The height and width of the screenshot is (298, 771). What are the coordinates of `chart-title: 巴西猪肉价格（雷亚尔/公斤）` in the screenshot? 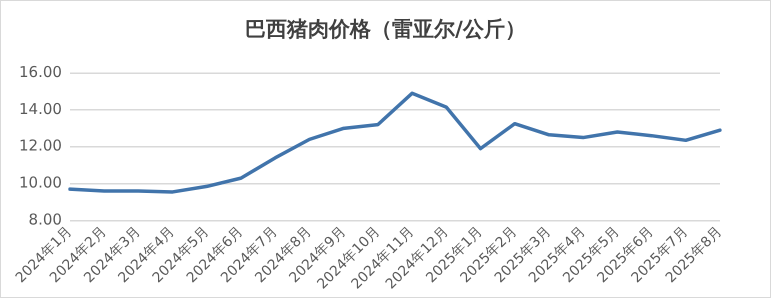 It's located at (385, 29).